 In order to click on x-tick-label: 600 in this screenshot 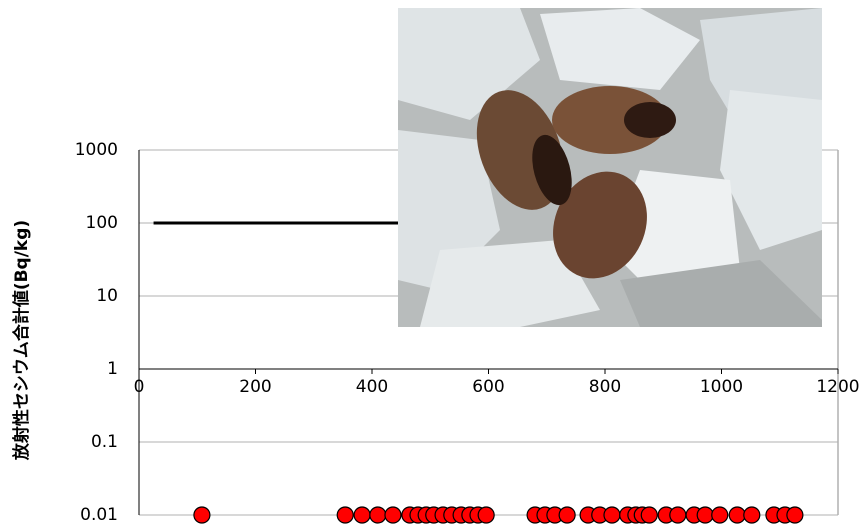, I will do `click(488, 387)`.